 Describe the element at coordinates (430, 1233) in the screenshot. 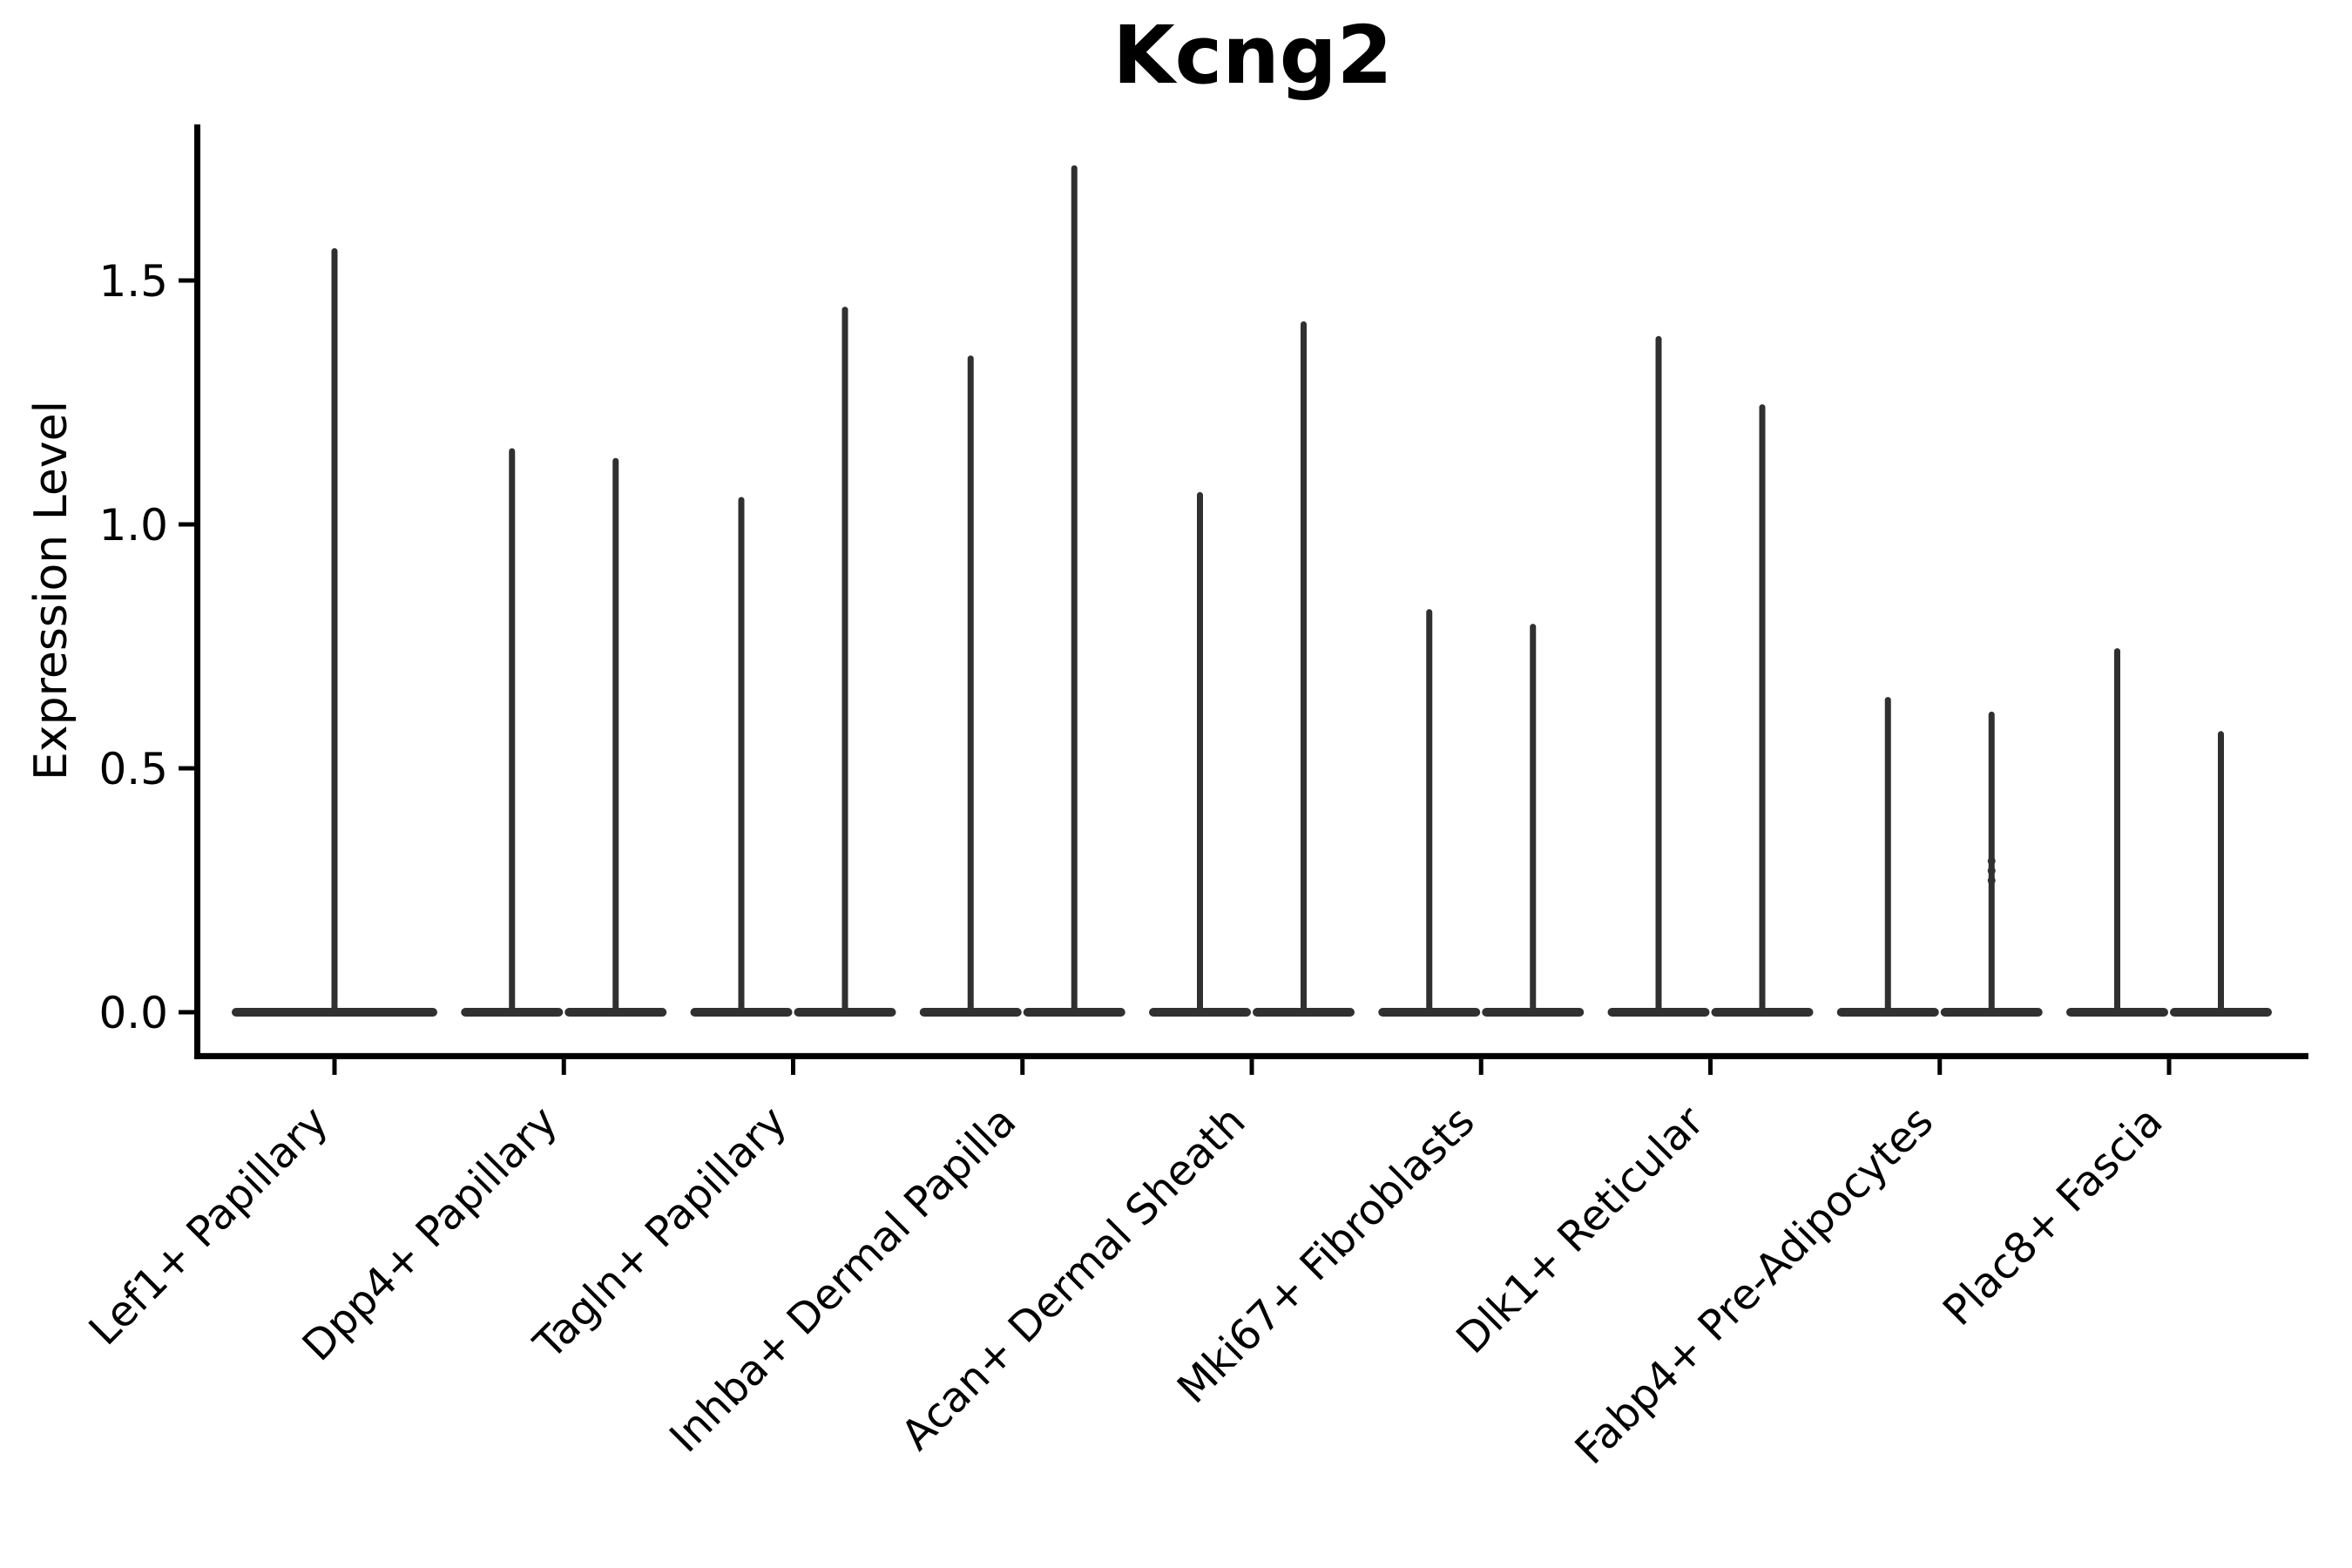

I see `x-tick-label: Dpp4+ Papillary` at that location.